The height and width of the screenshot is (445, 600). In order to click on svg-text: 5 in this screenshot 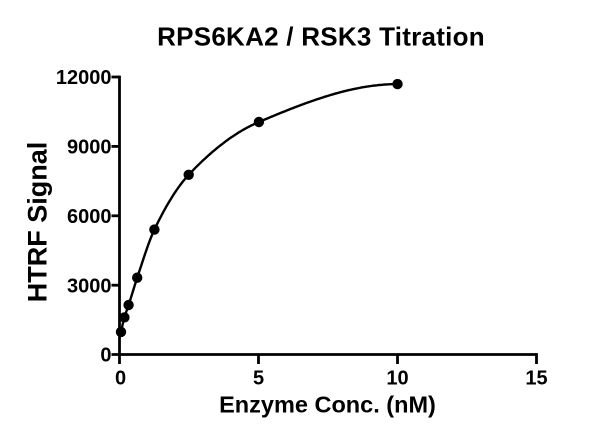, I will do `click(258, 379)`.